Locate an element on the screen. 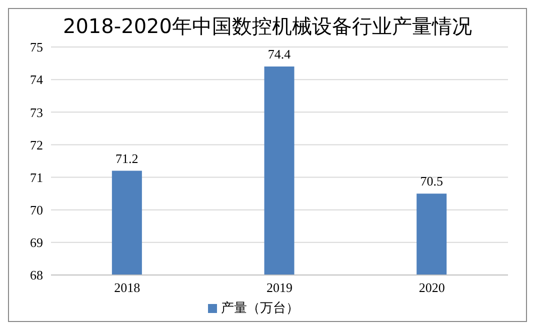 This screenshot has height=330, width=535. data-label: 70.5 is located at coordinates (431, 181).